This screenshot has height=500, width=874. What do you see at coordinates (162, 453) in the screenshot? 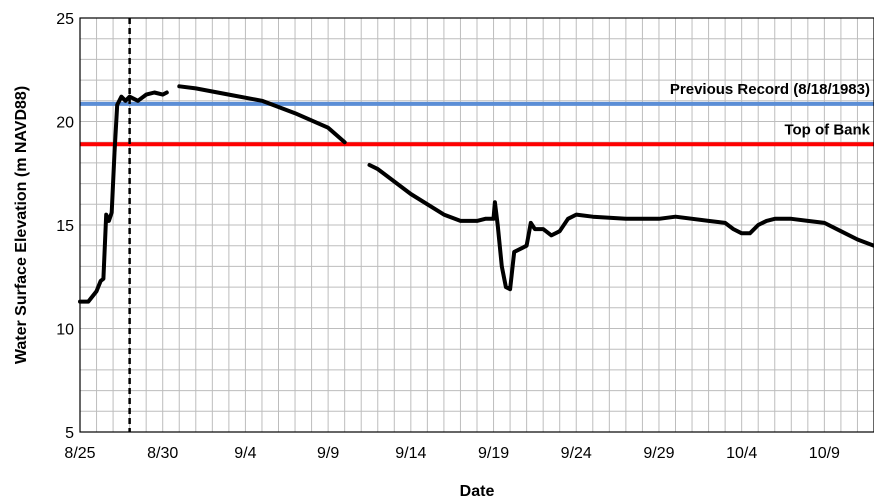
I see `x-tick-label: 8/30` at bounding box center [162, 453].